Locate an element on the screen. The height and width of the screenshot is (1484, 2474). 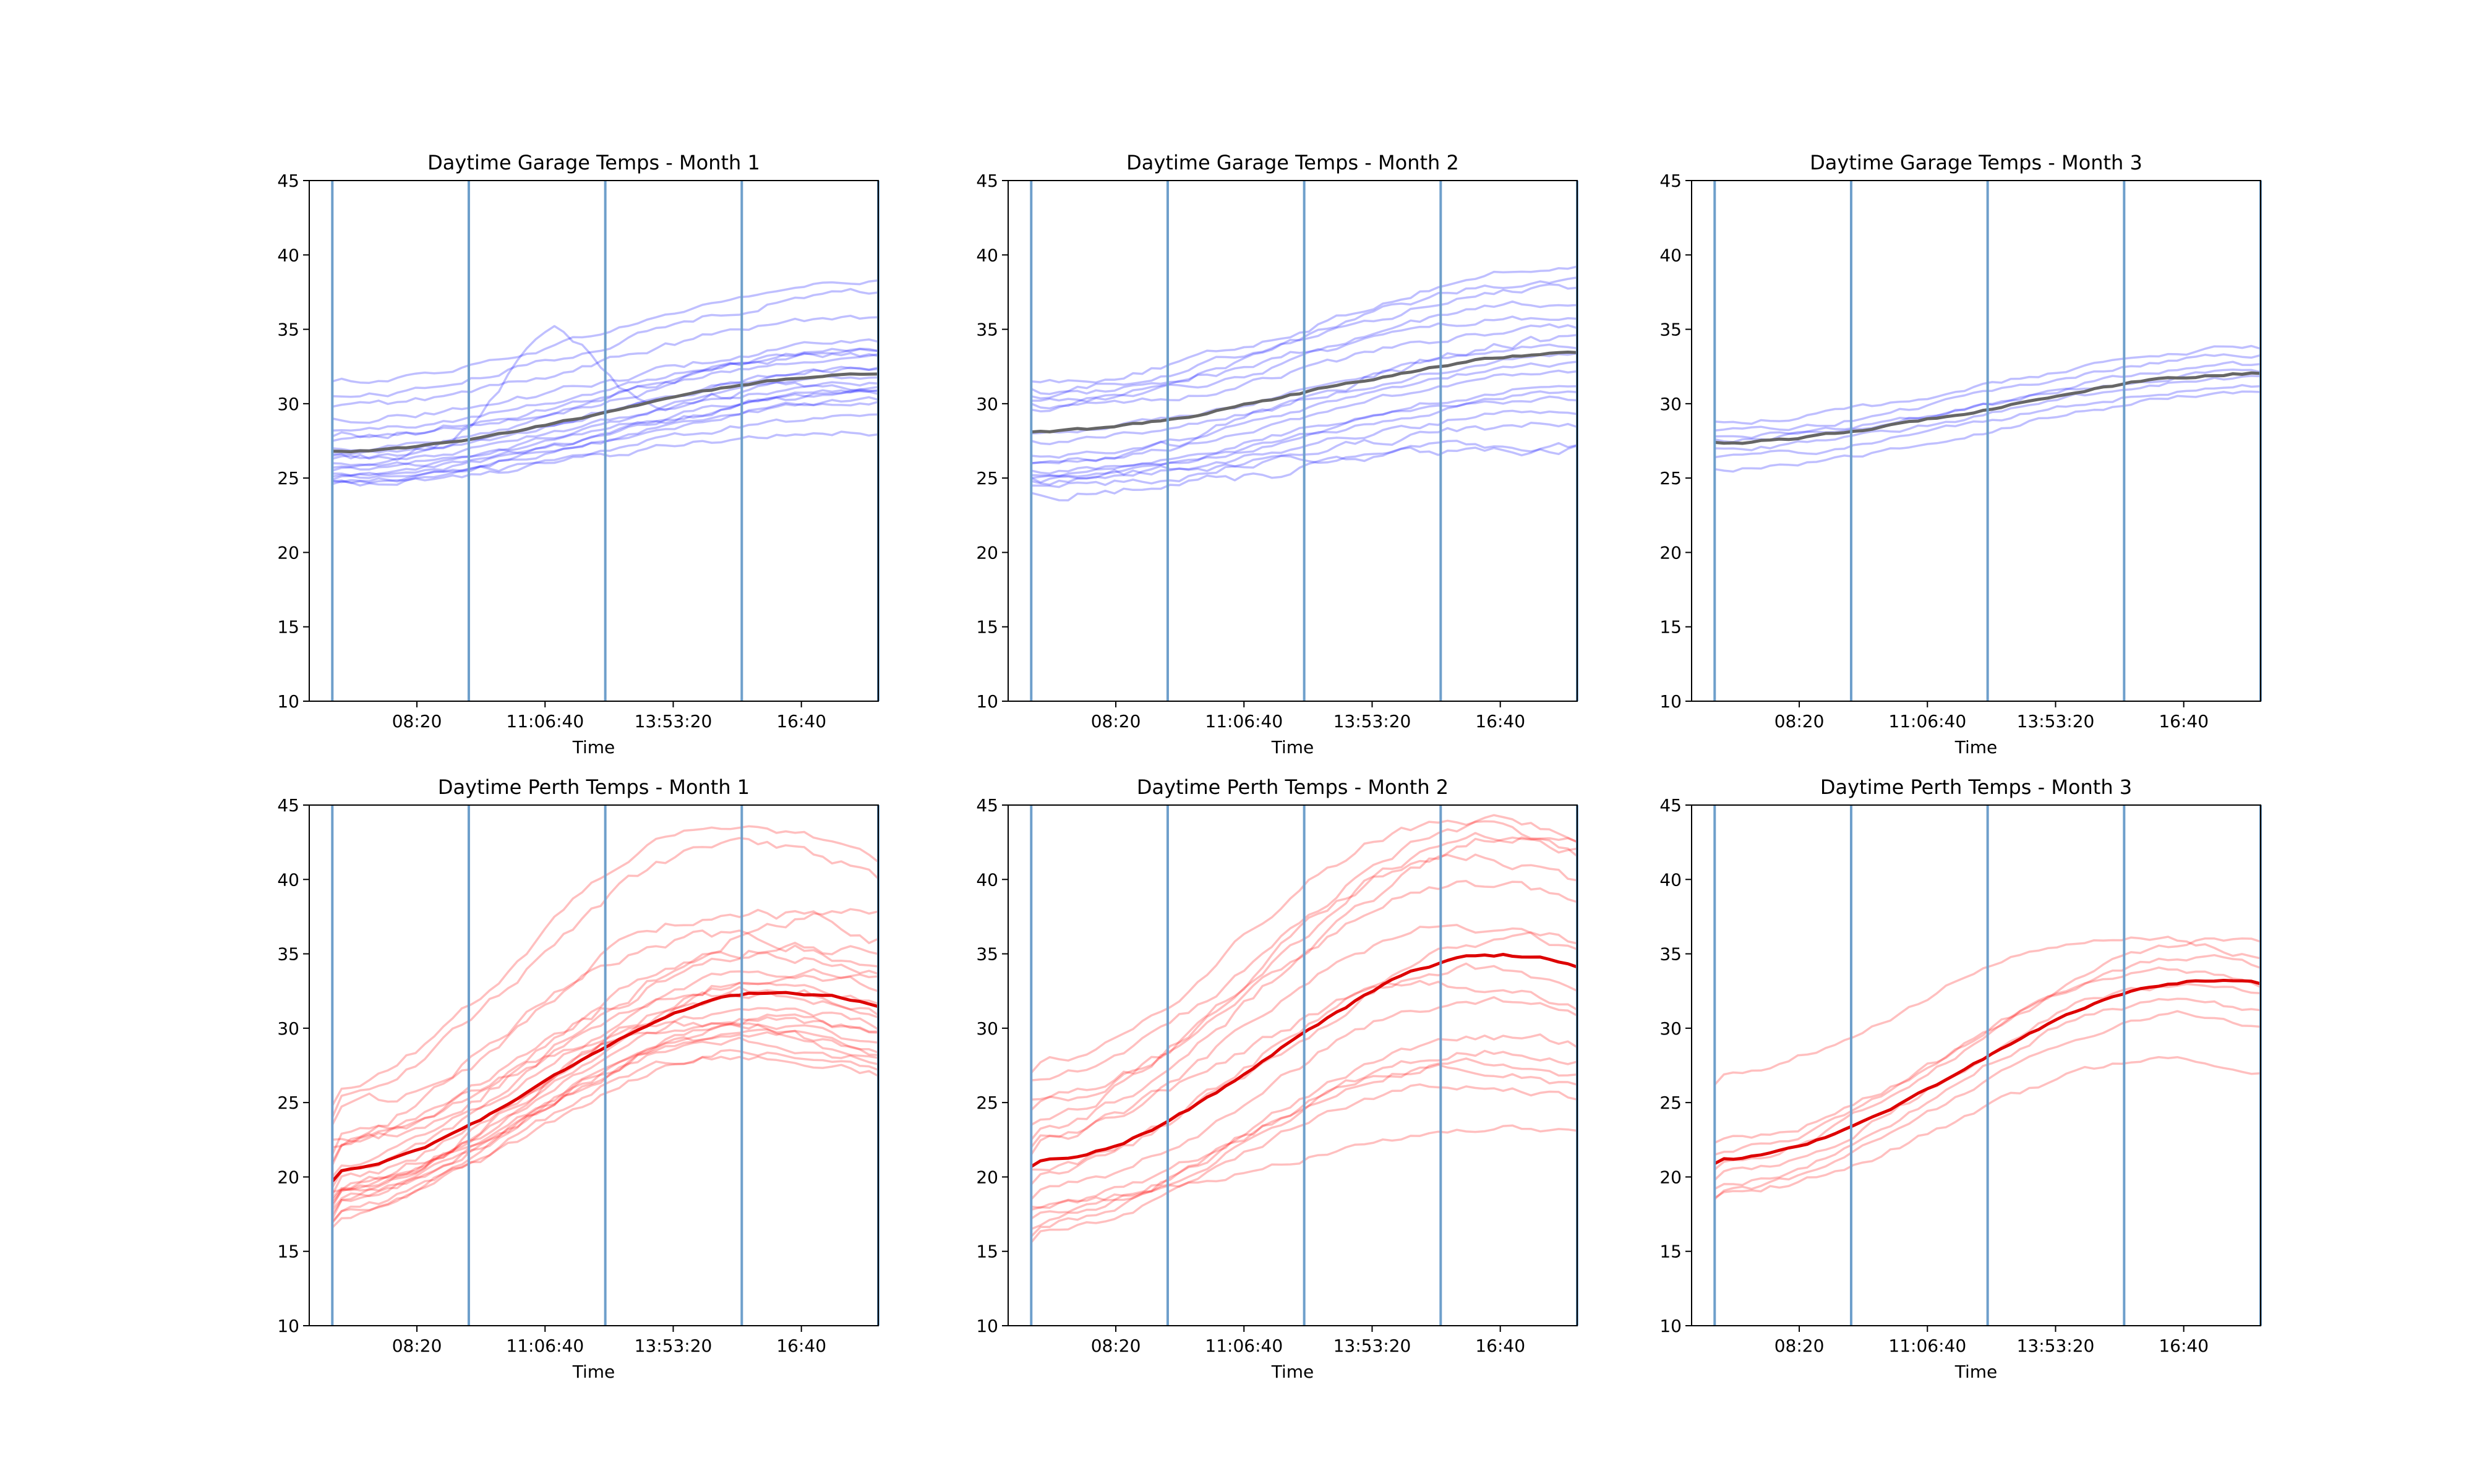
subplot-title: Daytime Garage Temps - Month 1 is located at coordinates (593, 162).